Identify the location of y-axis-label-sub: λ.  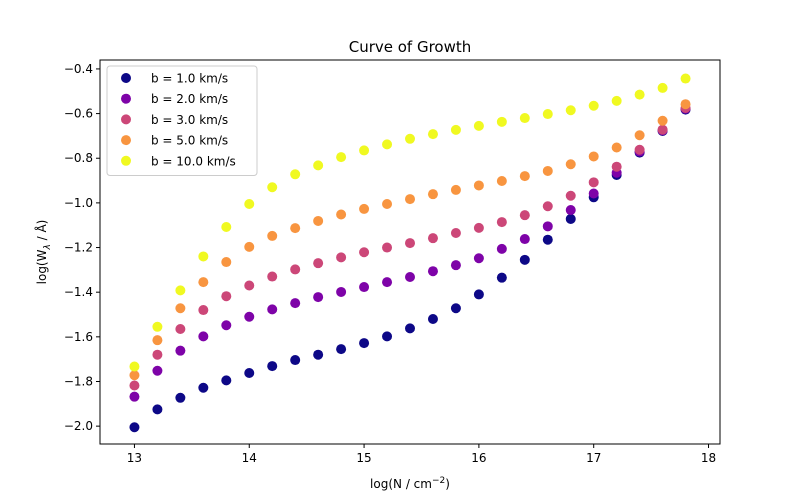
(48, 247).